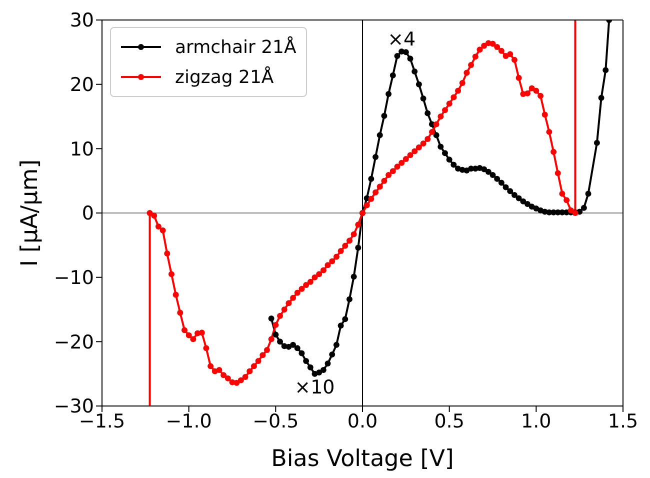 The width and height of the screenshot is (650, 478). I want to click on legend-label: zigzag 21Å, so click(224, 77).